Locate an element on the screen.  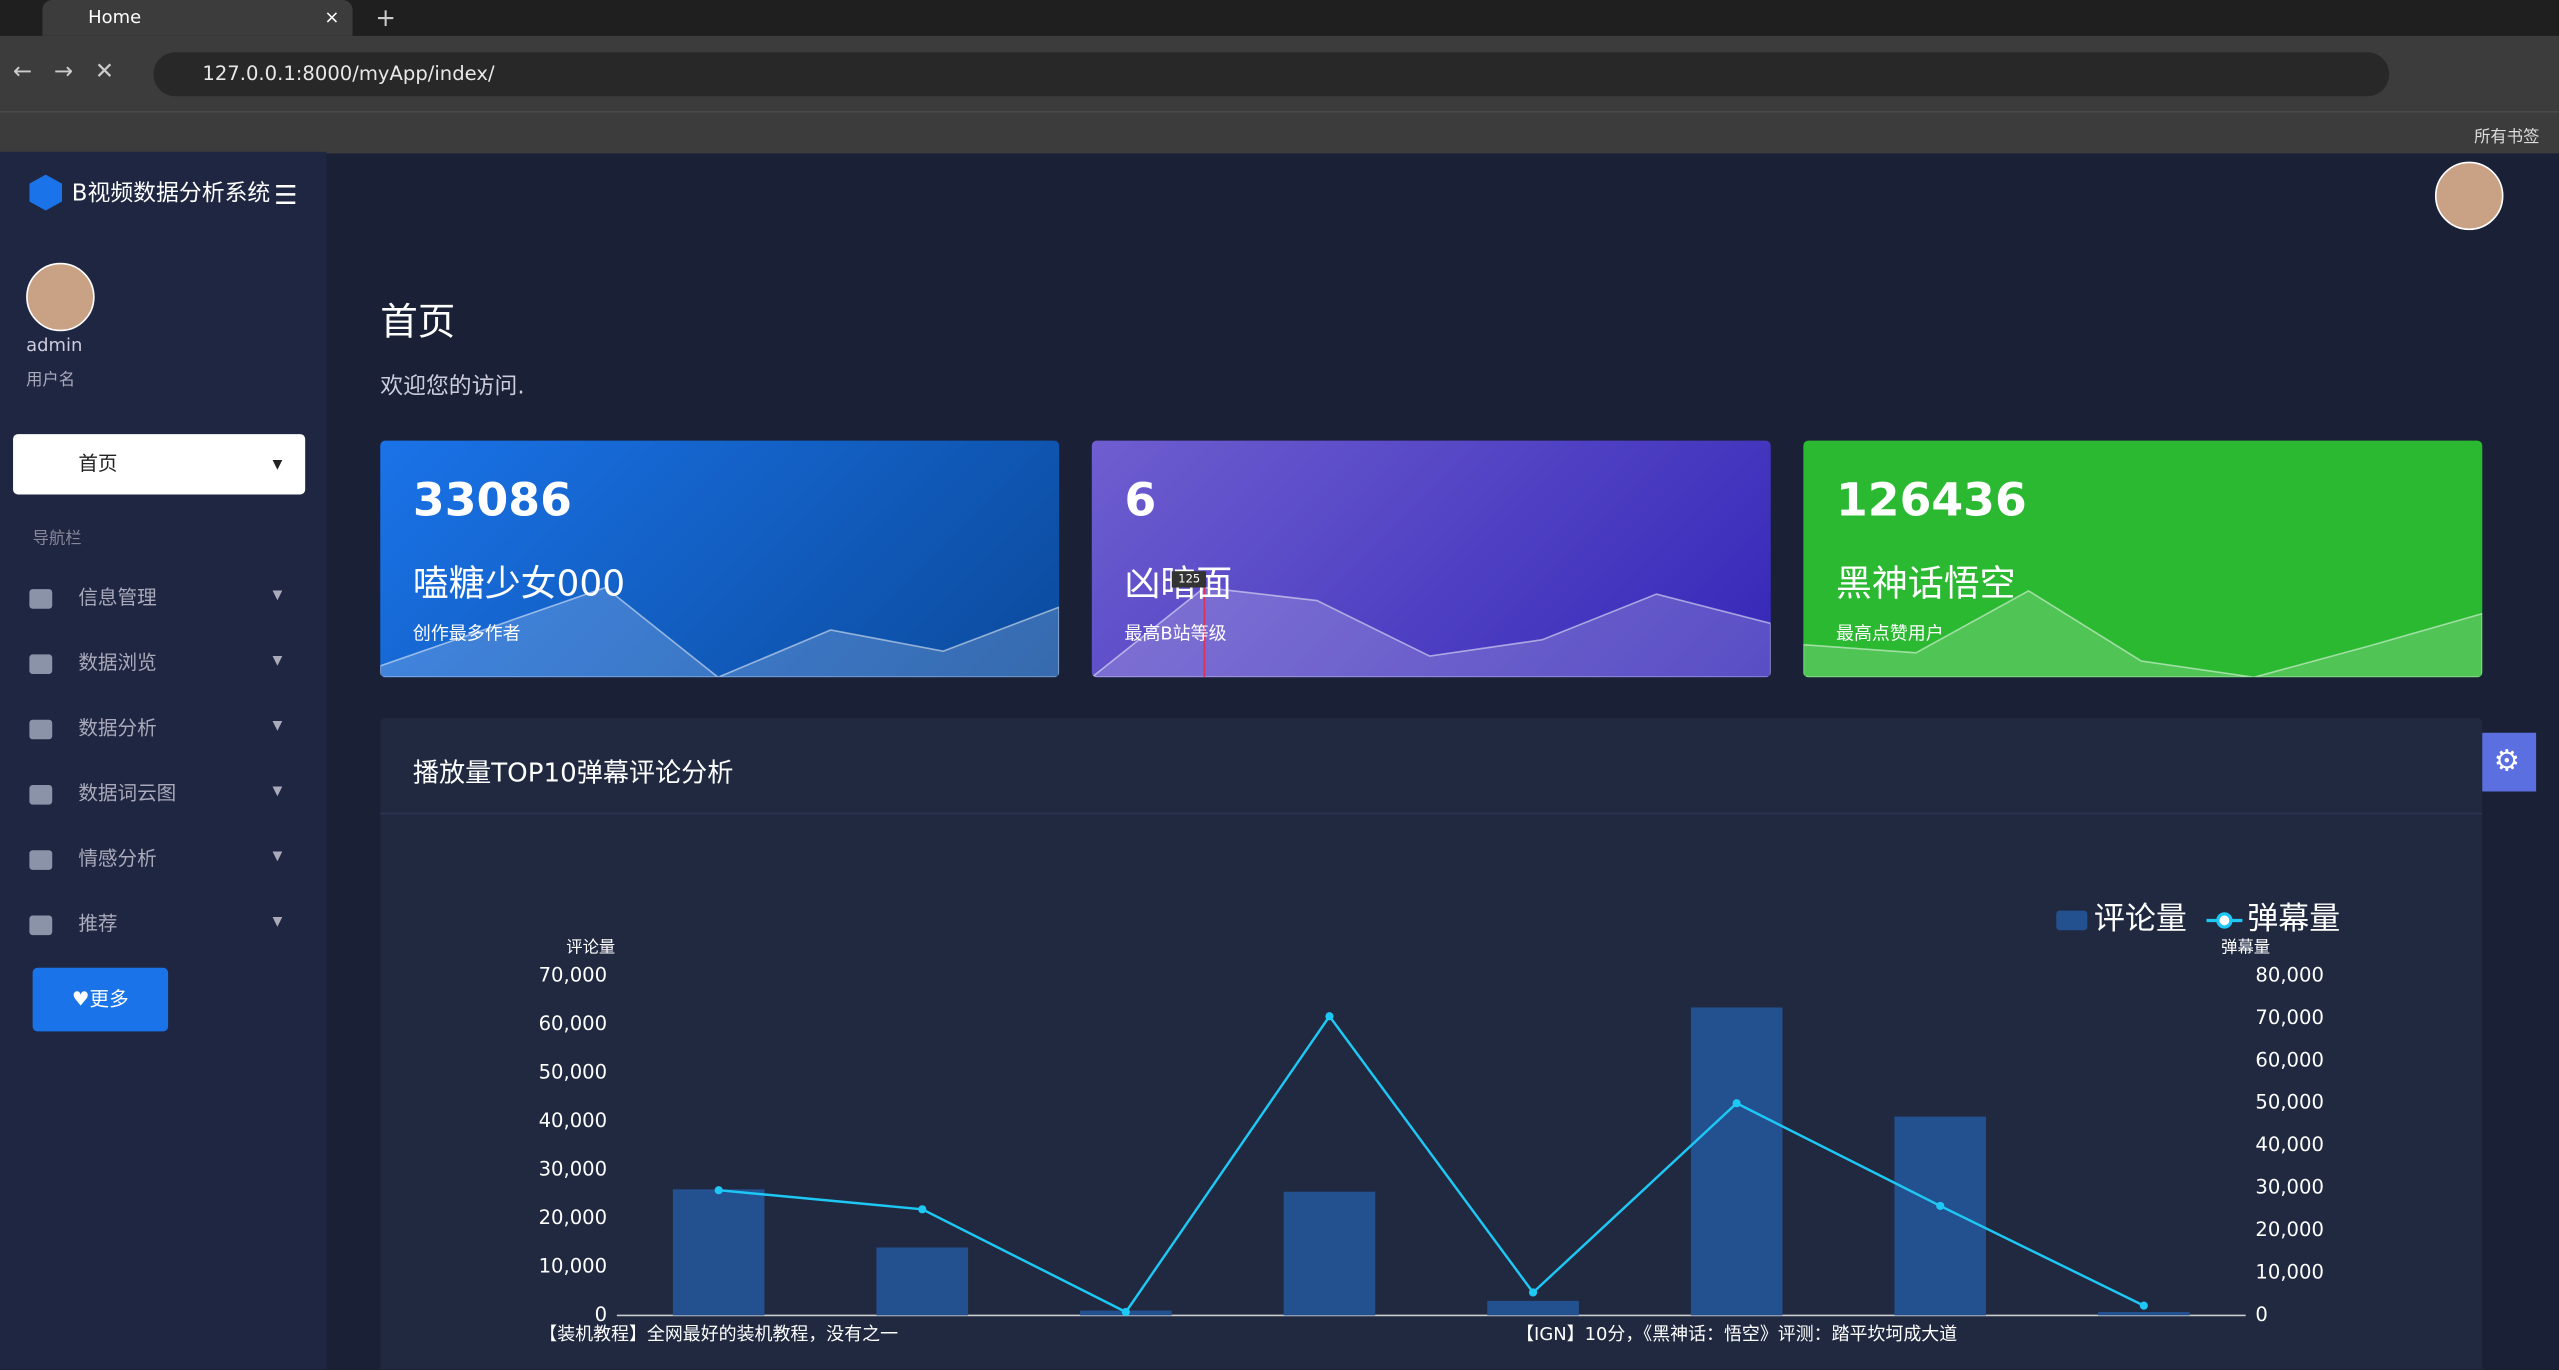
divider is located at coordinates (1431, 813).